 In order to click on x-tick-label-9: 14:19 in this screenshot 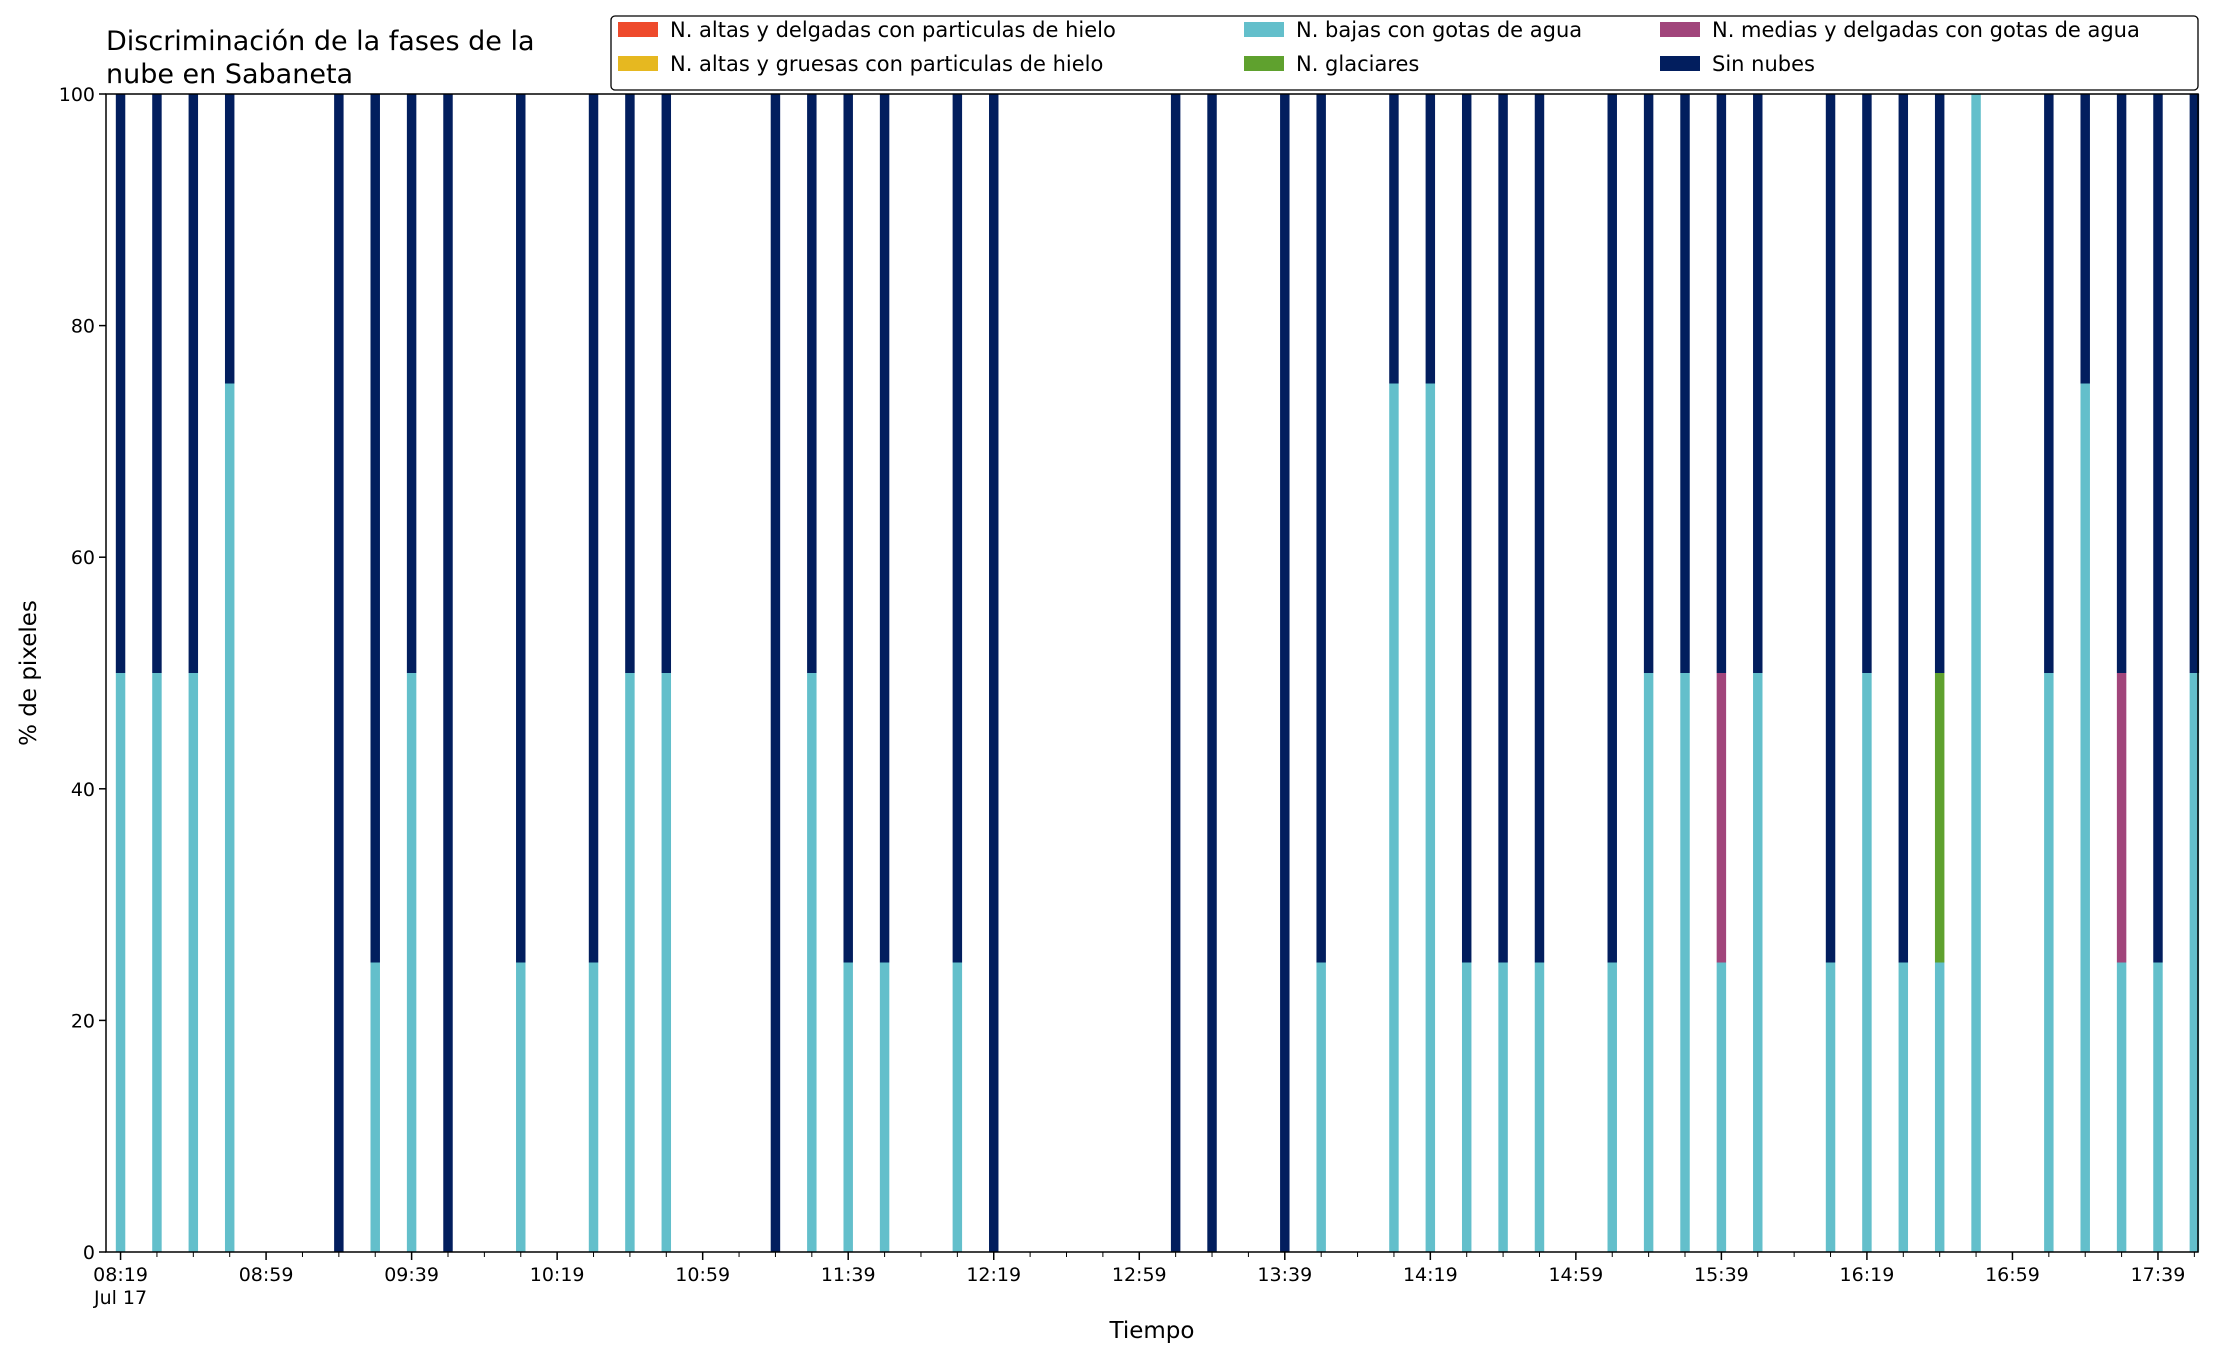, I will do `click(1430, 1275)`.